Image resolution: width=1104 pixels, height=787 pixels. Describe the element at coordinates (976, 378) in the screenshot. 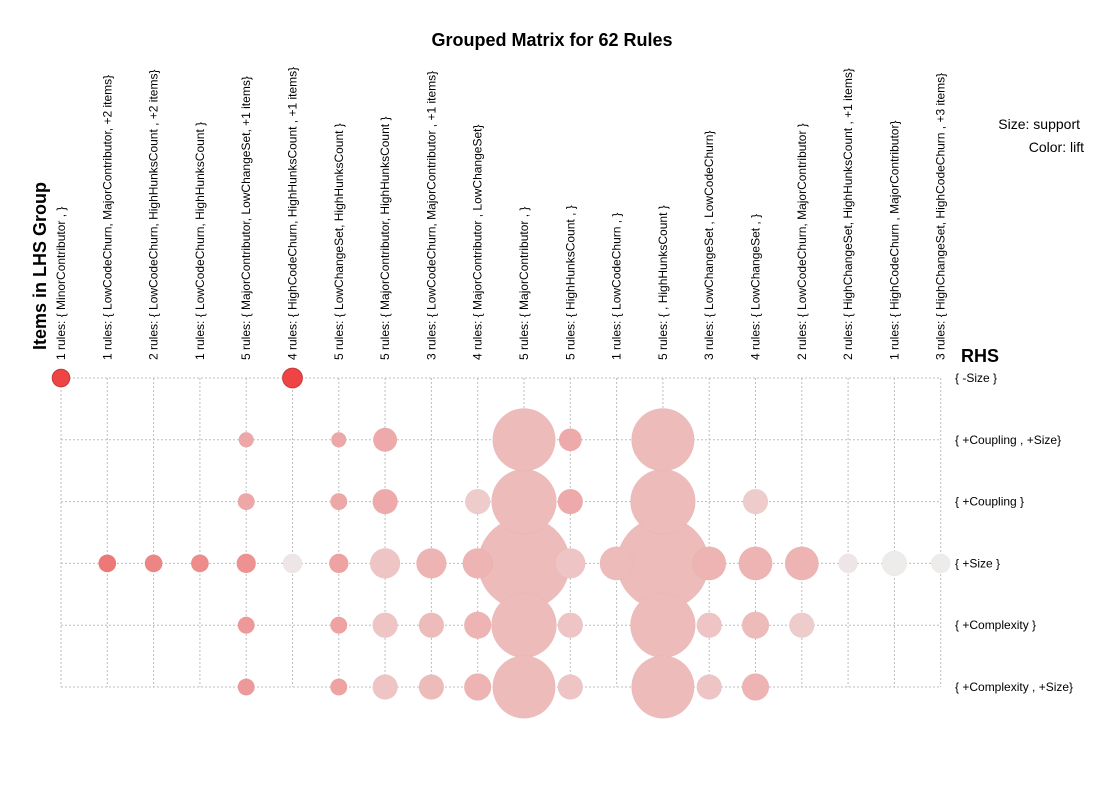

I see `rhs-item-label: { -Size }` at that location.